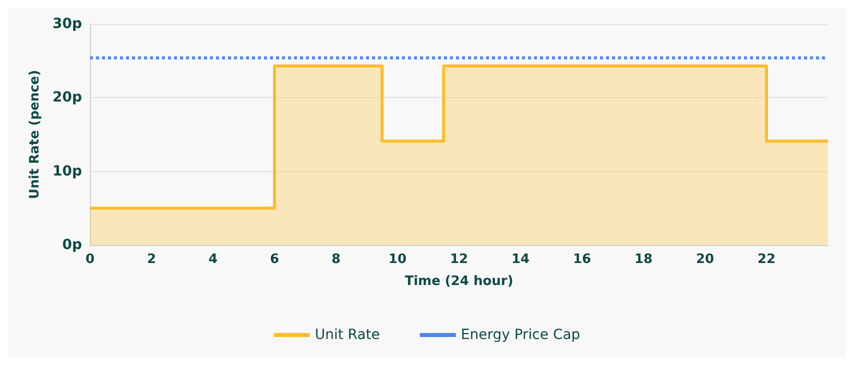 The image size is (854, 365). Describe the element at coordinates (213, 259) in the screenshot. I see `x-tick-label: 4` at that location.